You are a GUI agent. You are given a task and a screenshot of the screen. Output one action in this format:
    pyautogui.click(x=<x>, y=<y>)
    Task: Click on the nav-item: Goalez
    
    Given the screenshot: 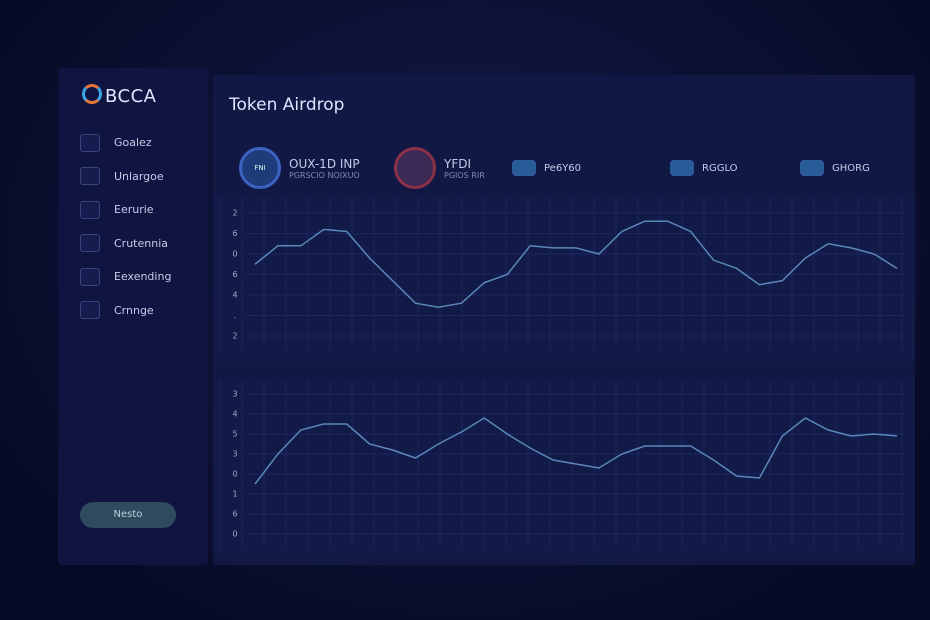 What is the action you would take?
    pyautogui.click(x=125, y=143)
    